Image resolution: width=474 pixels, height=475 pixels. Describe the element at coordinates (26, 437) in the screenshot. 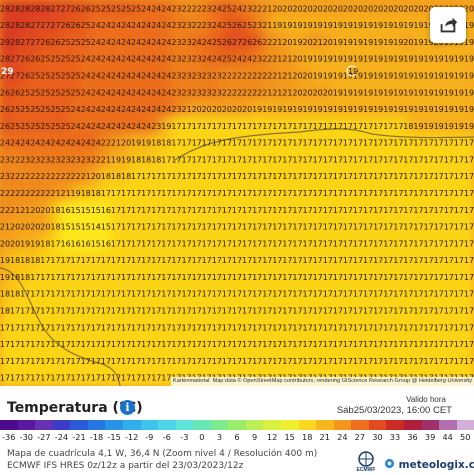

I see `color-scale-label: -30` at that location.